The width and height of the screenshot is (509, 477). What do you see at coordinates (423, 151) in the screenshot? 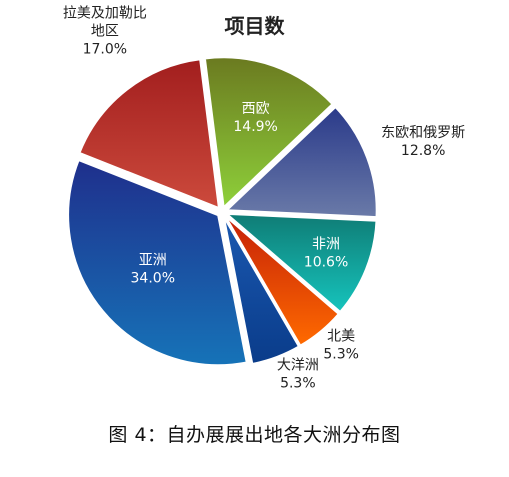
I see `slice-value-label: 12.8%` at bounding box center [423, 151].